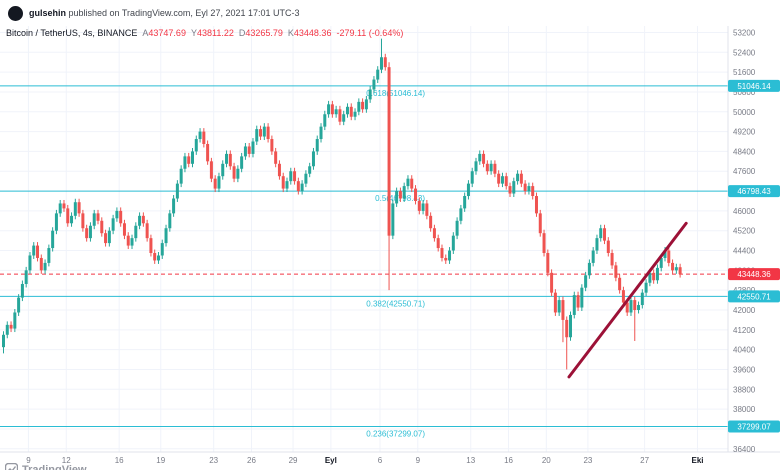  I want to click on fib-label-0.618: 0.618(51046.14), so click(395, 93).